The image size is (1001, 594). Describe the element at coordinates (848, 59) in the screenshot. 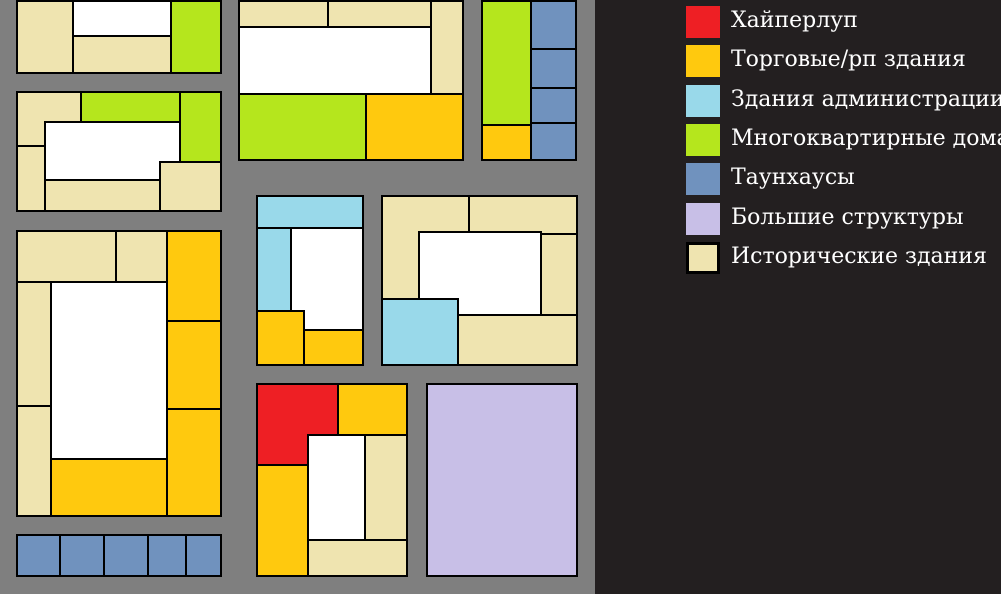

I see `legend-label-commercial: Торговые/рп здания` at that location.